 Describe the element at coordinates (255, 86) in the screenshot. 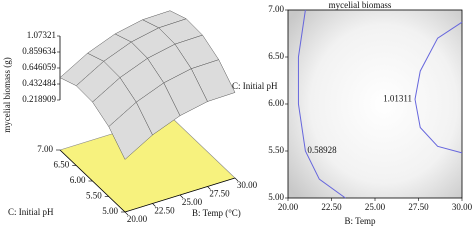

I see `contour-y-label: C: Initial pH` at that location.